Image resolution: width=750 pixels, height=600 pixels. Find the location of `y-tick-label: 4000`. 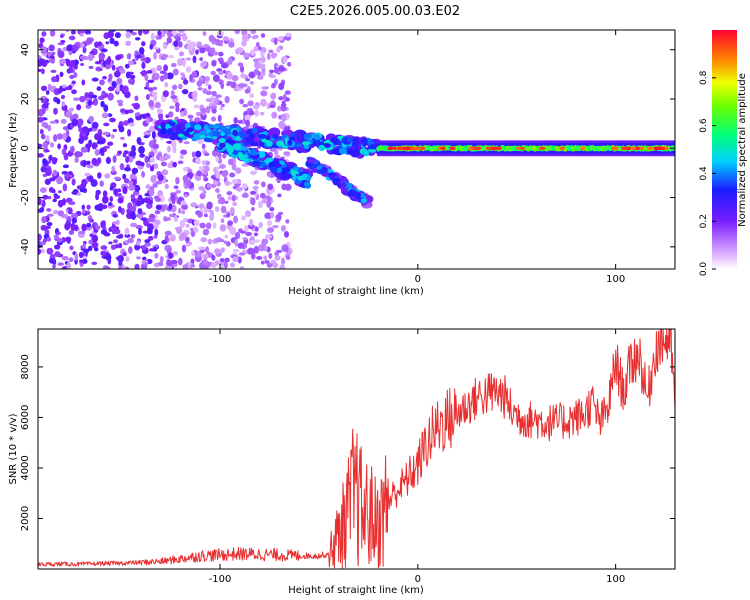

y-tick-label: 4000 is located at coordinates (25, 467).